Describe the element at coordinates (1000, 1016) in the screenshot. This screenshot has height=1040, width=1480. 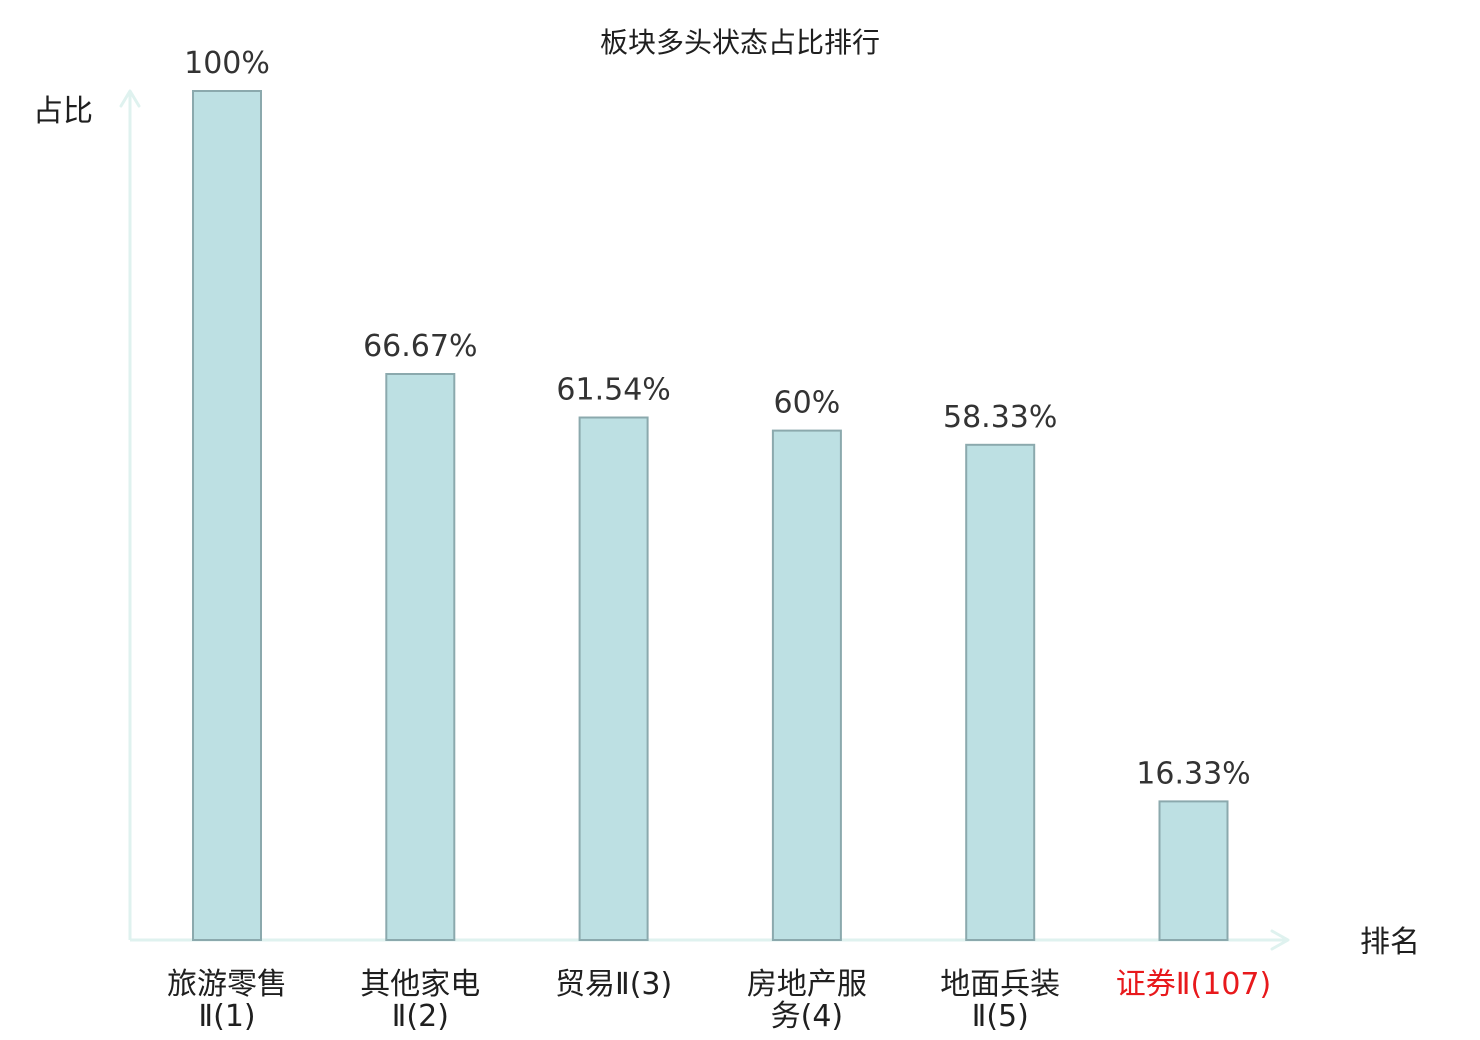
I see `x-tick-label: Ⅱ(5)` at that location.